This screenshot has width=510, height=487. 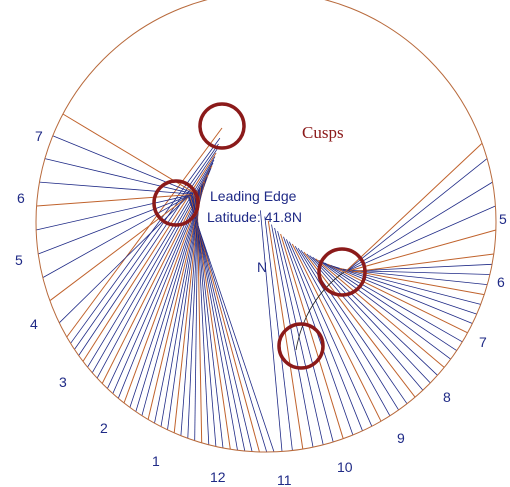 What do you see at coordinates (254, 217) in the screenshot?
I see `latitude-label: Latitude: 41.8N` at bounding box center [254, 217].